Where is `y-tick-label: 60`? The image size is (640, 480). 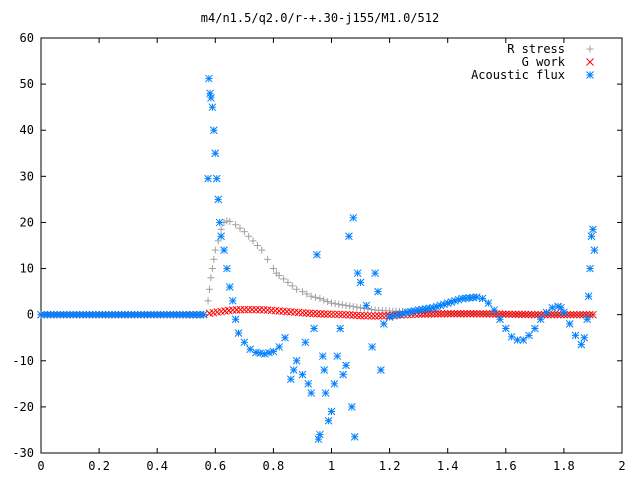 y-tick-label: 60 is located at coordinates (27, 38).